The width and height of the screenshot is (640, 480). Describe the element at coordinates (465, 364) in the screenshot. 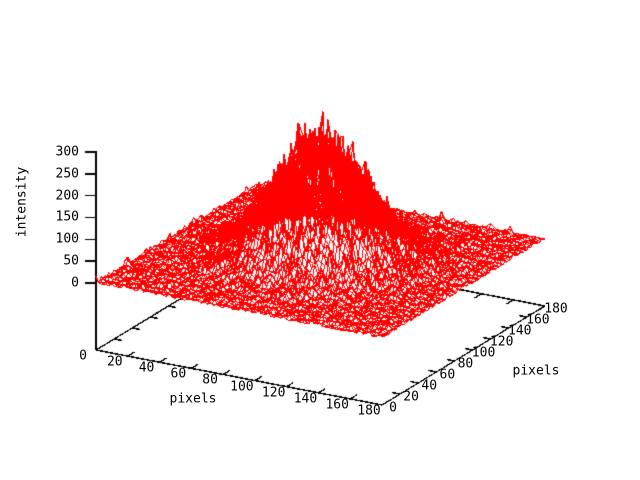

I see `y-tick-label: 80` at that location.